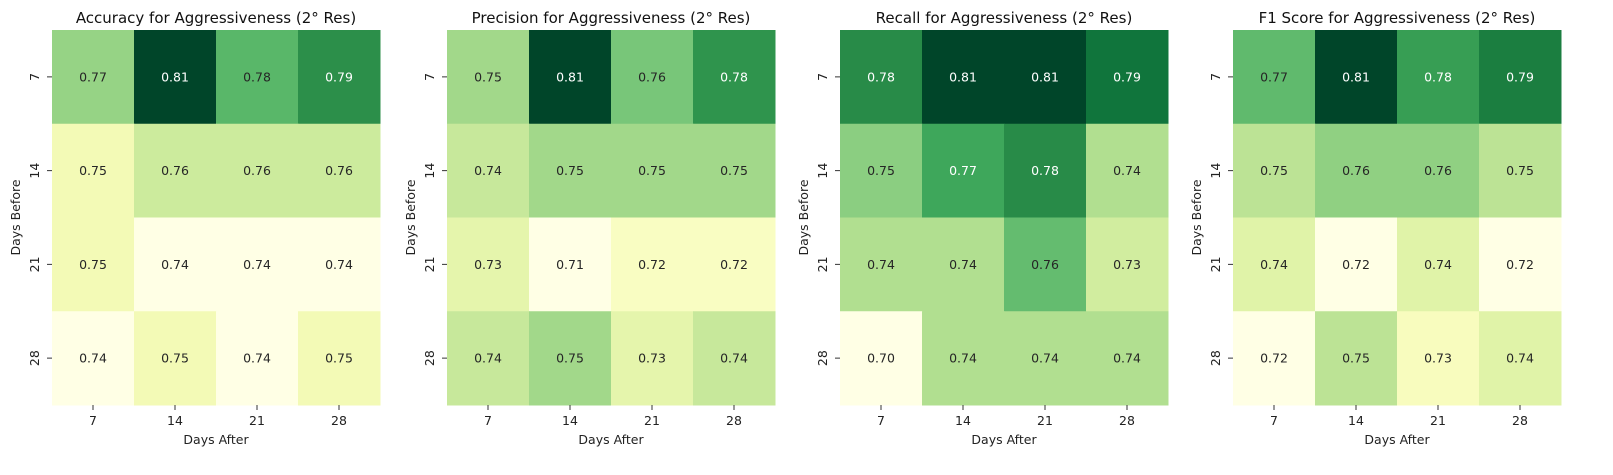 The image size is (1613, 475). Describe the element at coordinates (216, 18) in the screenshot. I see `chart-title: Accuracy for Aggressiveness (2° Res)` at that location.